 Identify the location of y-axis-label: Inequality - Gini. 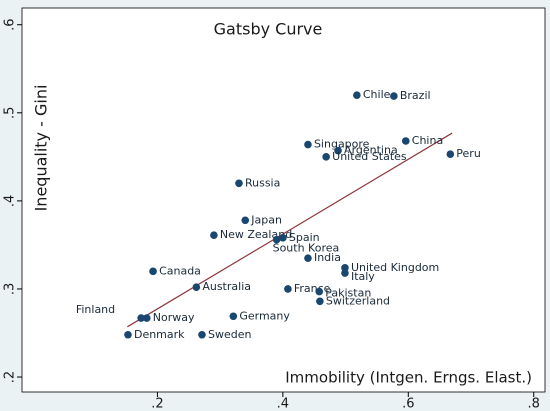
(41, 148).